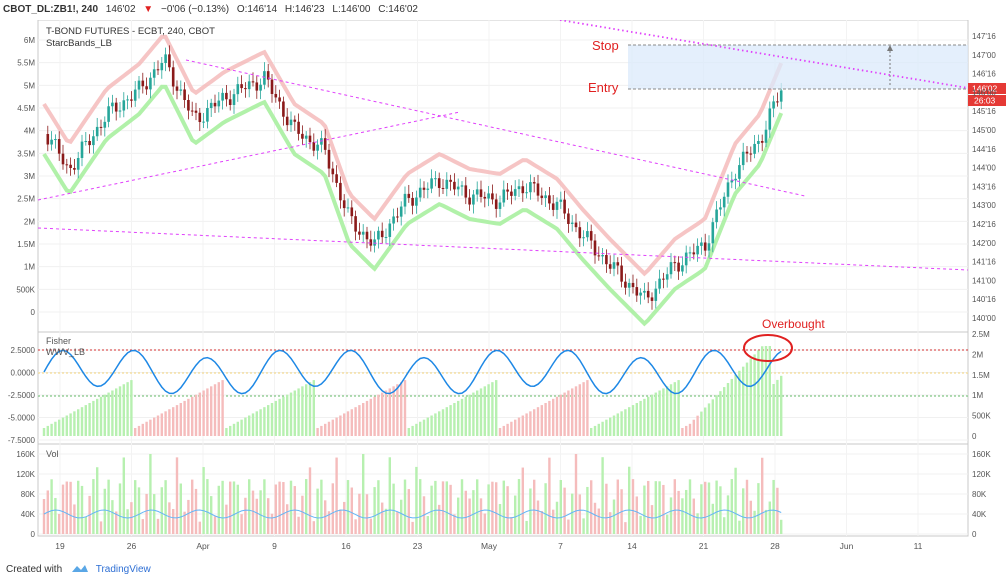 Image resolution: width=1006 pixels, height=583 pixels. Describe the element at coordinates (798, 67) in the screenshot. I see `risk-zone` at that location.